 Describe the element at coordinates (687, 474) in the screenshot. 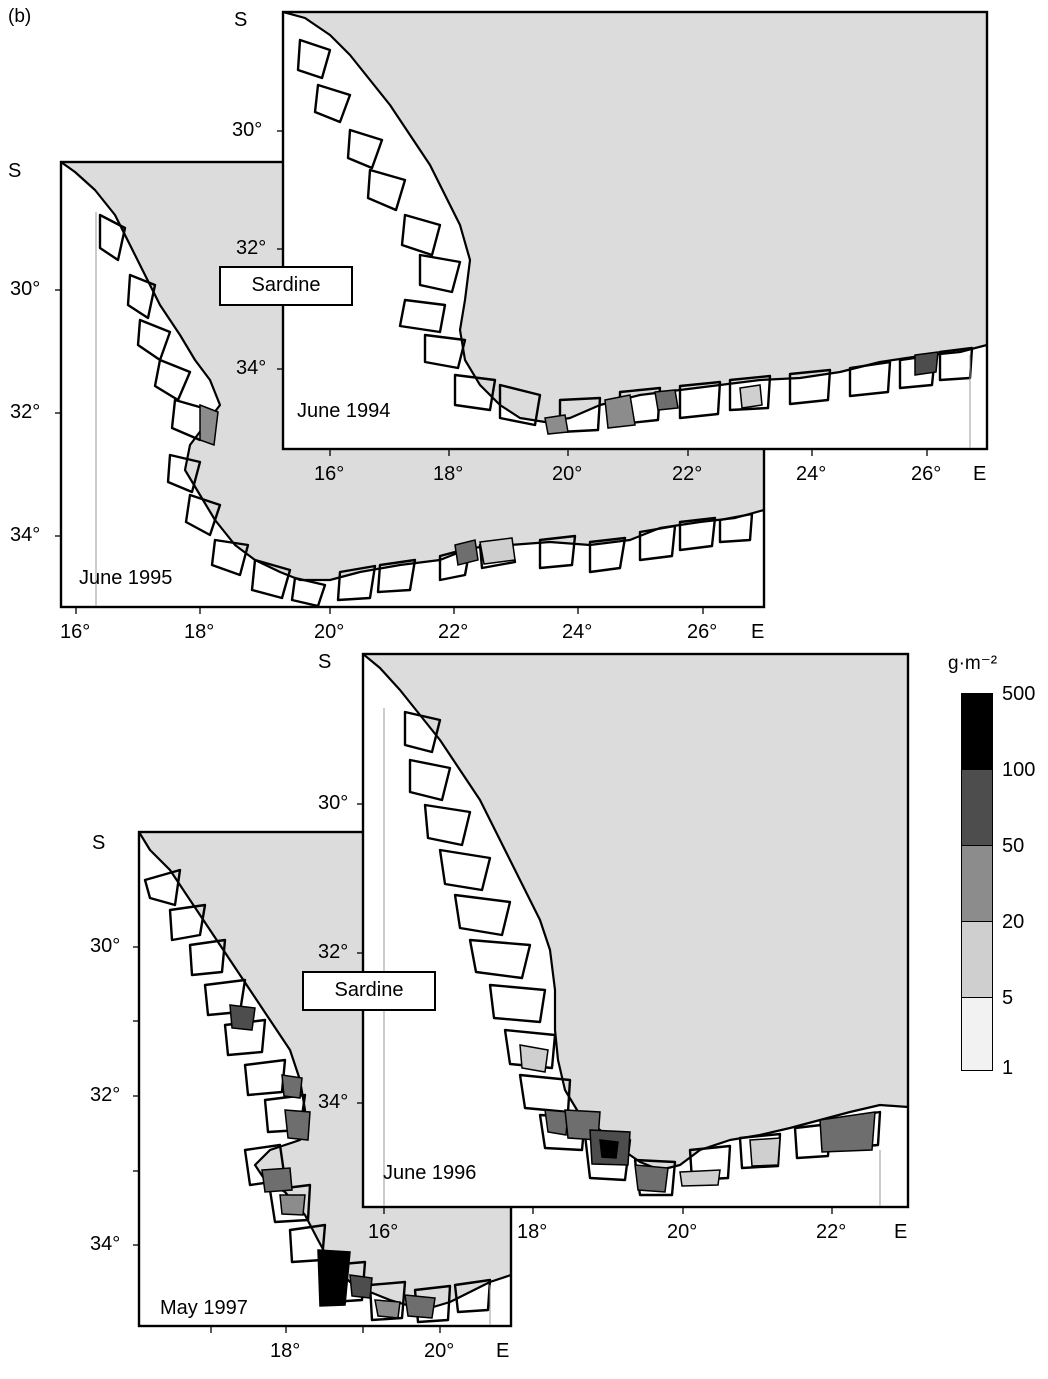

I see `x-tick-1994-22: 22°` at that location.